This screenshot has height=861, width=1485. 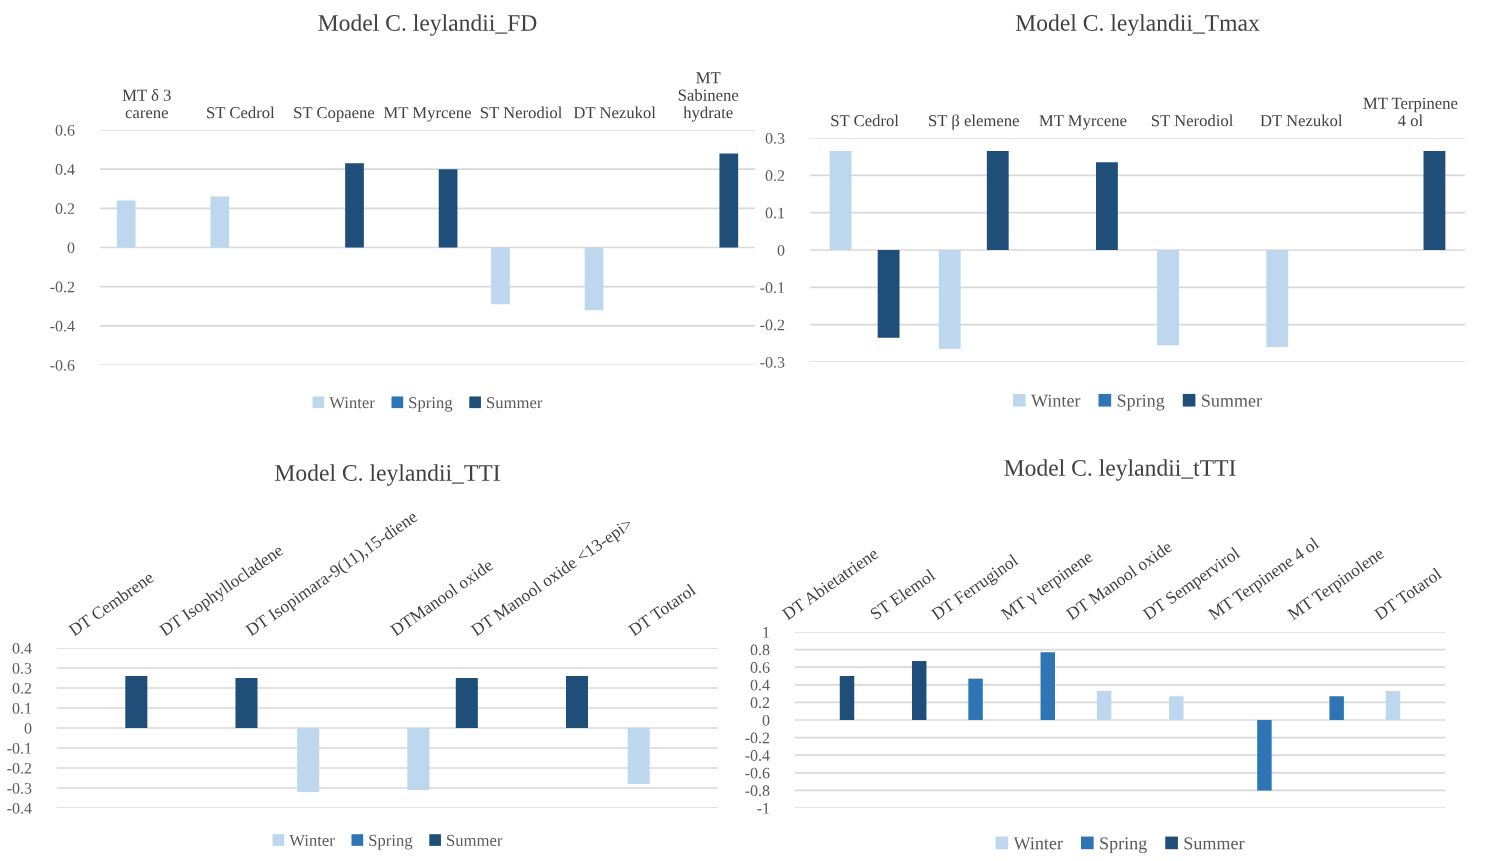 What do you see at coordinates (146, 104) in the screenshot?
I see `x-tick-label: MT δ 3 carene` at bounding box center [146, 104].